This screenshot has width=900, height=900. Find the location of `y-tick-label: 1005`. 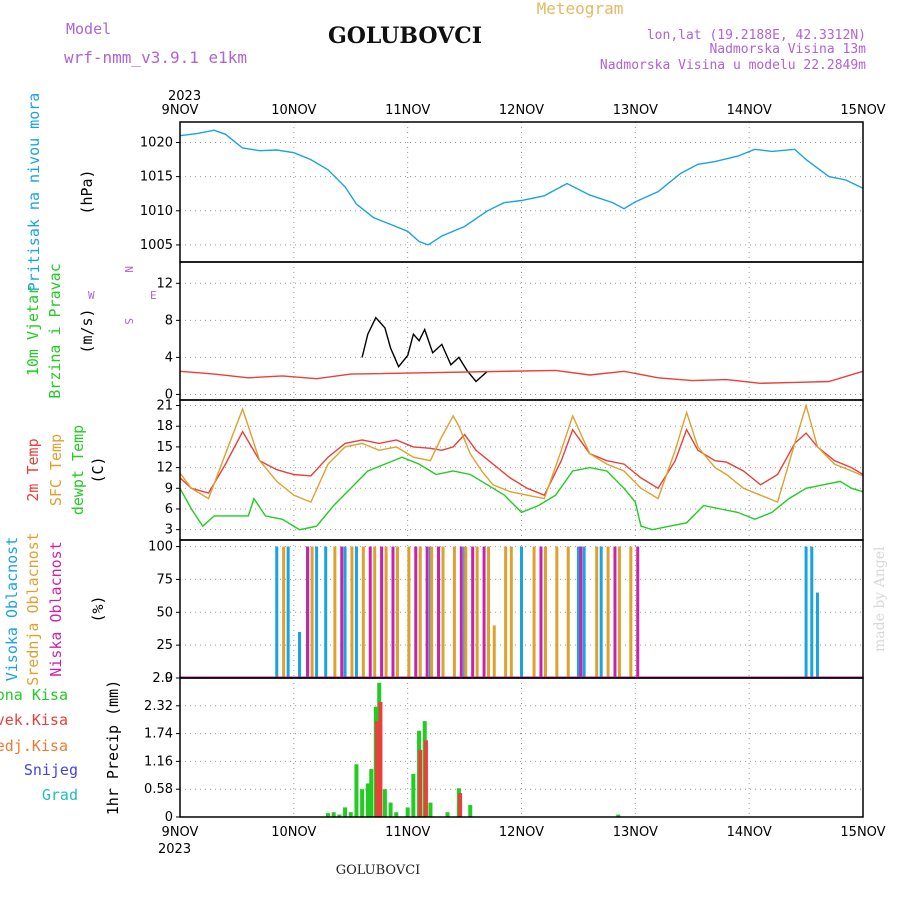

y-tick-label: 1005 is located at coordinates (156, 245).